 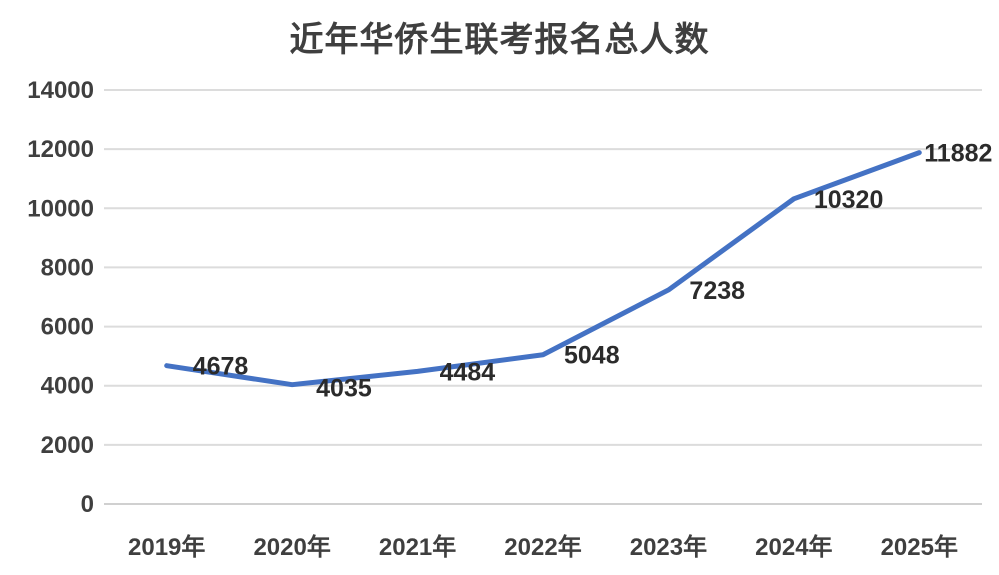 I want to click on x-tick-label: 2022年, so click(x=542, y=547).